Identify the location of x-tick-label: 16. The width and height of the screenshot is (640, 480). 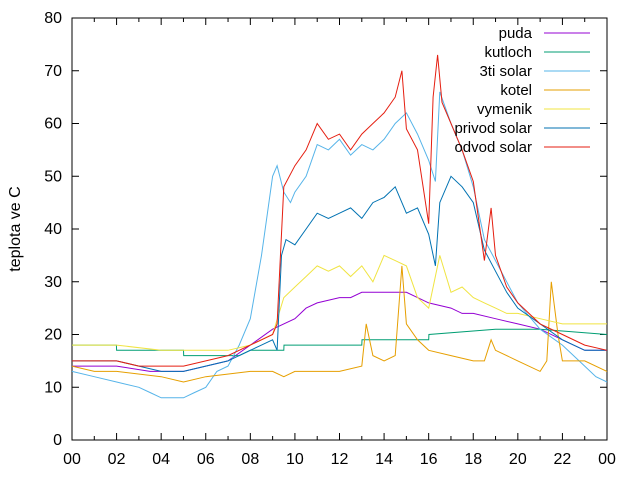
(429, 459).